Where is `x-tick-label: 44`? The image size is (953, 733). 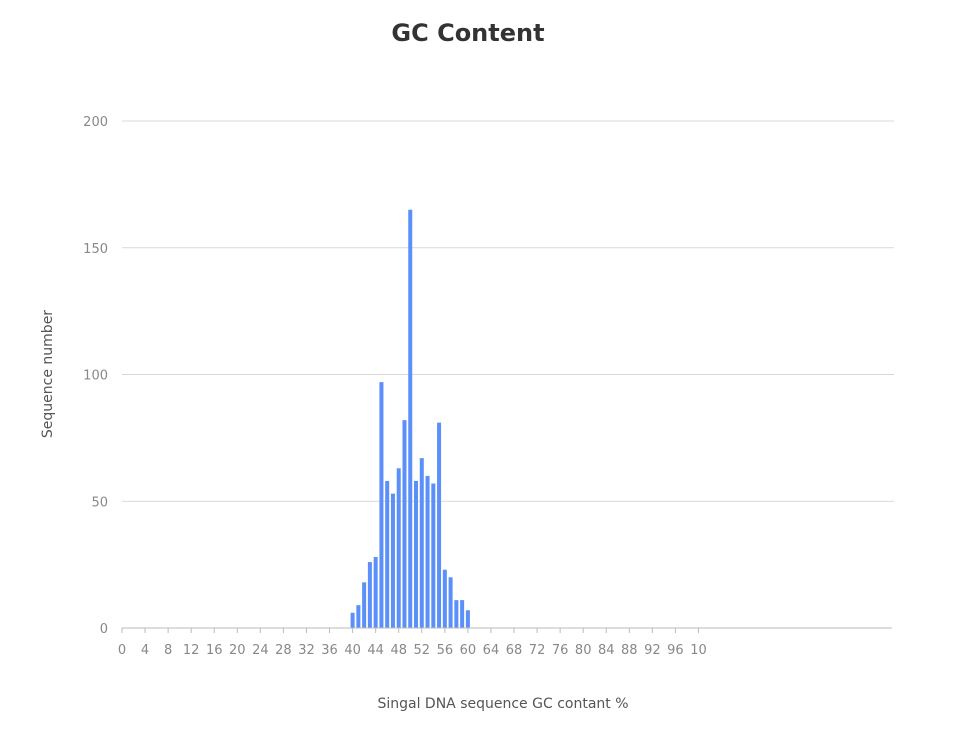
x-tick-label: 44 is located at coordinates (375, 650).